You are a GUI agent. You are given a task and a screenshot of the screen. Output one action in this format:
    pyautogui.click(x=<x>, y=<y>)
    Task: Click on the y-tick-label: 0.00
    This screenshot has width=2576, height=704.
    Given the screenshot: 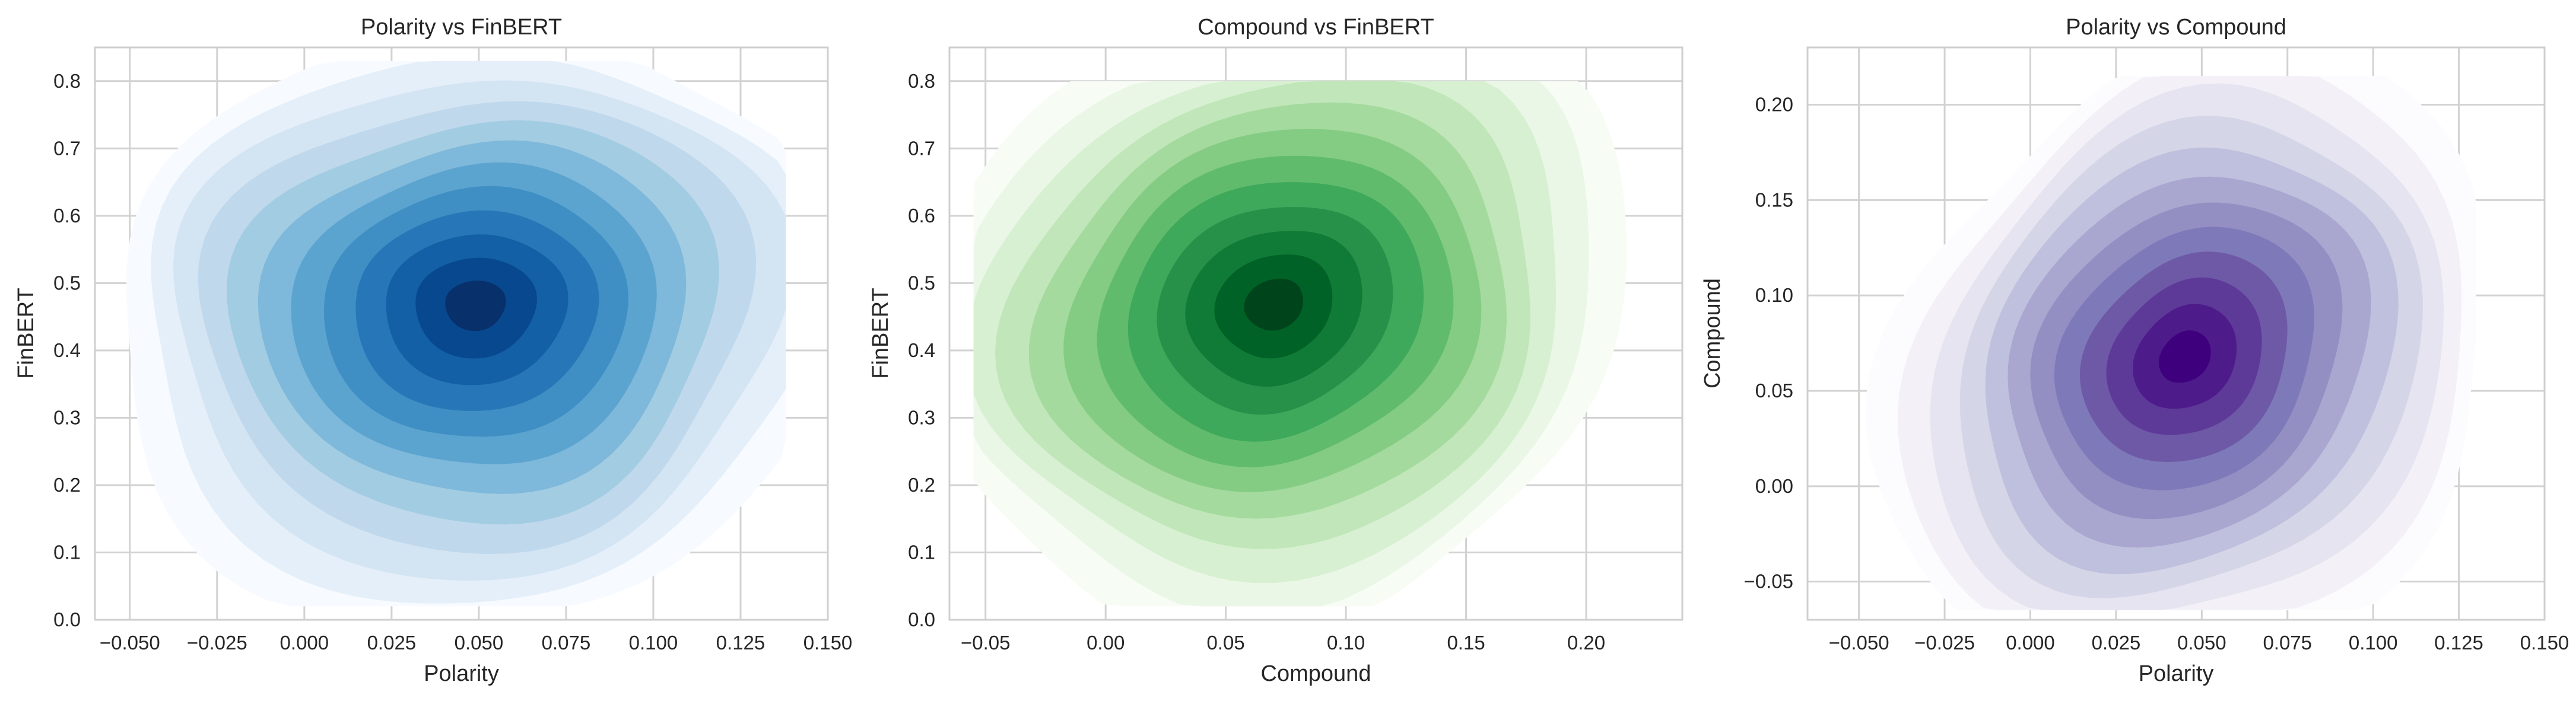 What is the action you would take?
    pyautogui.click(x=1774, y=486)
    